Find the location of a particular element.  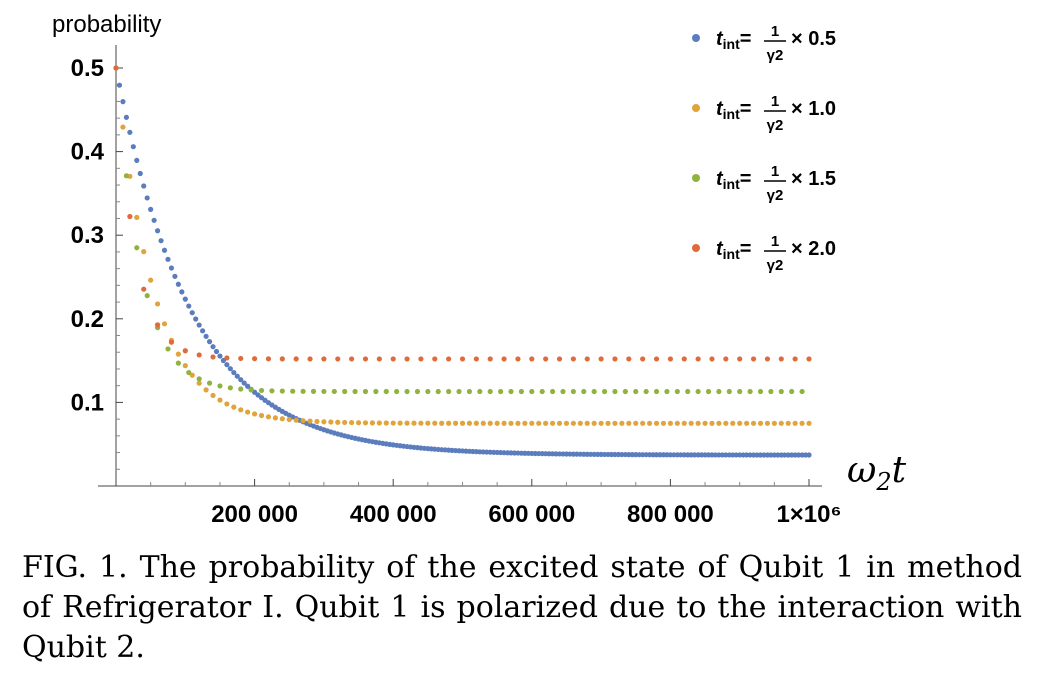

x-tick-label: 800 000 is located at coordinates (670, 514).